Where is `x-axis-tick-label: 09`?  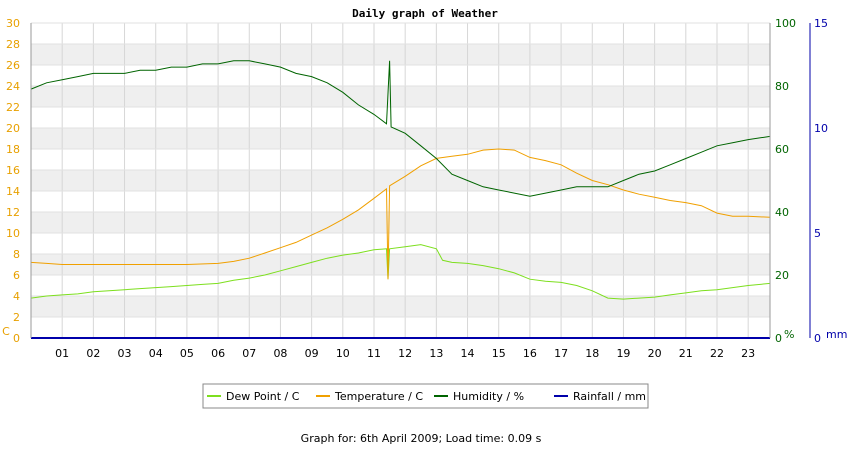
x-axis-tick-label: 09 is located at coordinates (312, 353).